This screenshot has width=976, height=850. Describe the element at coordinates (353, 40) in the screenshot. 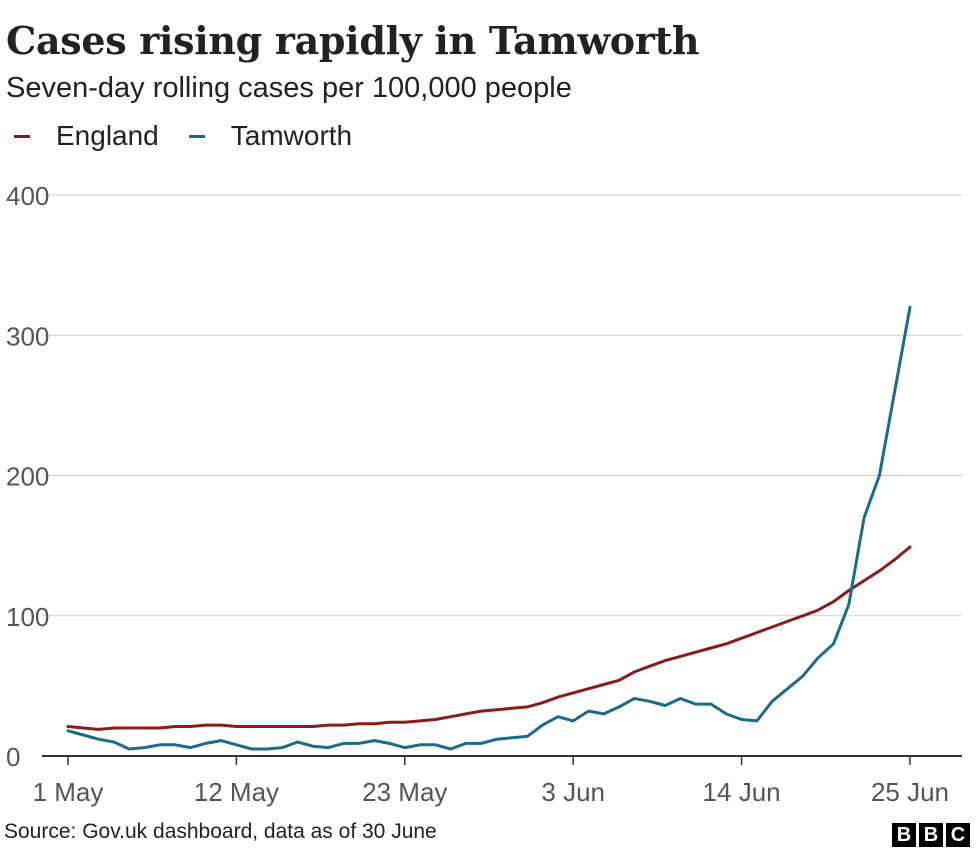

I see `chart-title: Cases rising rapidly in Tamworth` at that location.